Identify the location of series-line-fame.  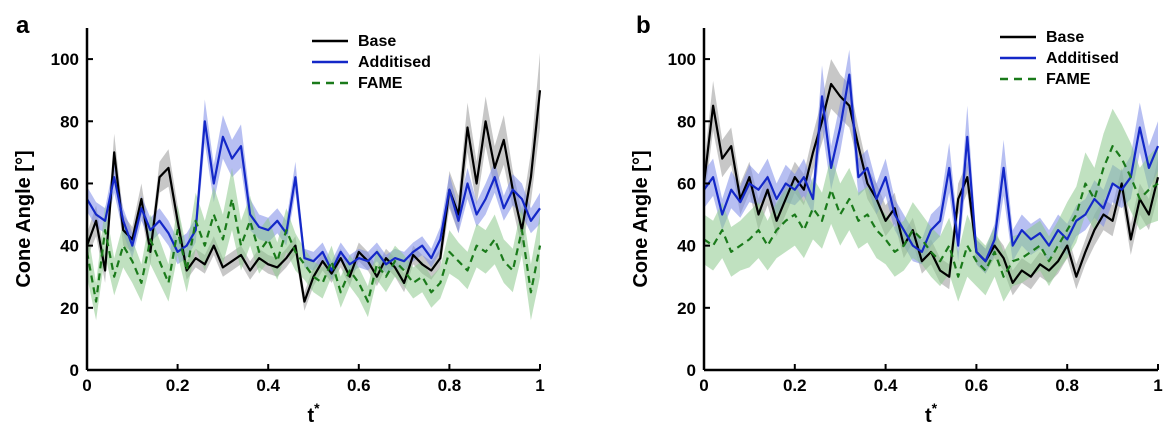
(931, 211).